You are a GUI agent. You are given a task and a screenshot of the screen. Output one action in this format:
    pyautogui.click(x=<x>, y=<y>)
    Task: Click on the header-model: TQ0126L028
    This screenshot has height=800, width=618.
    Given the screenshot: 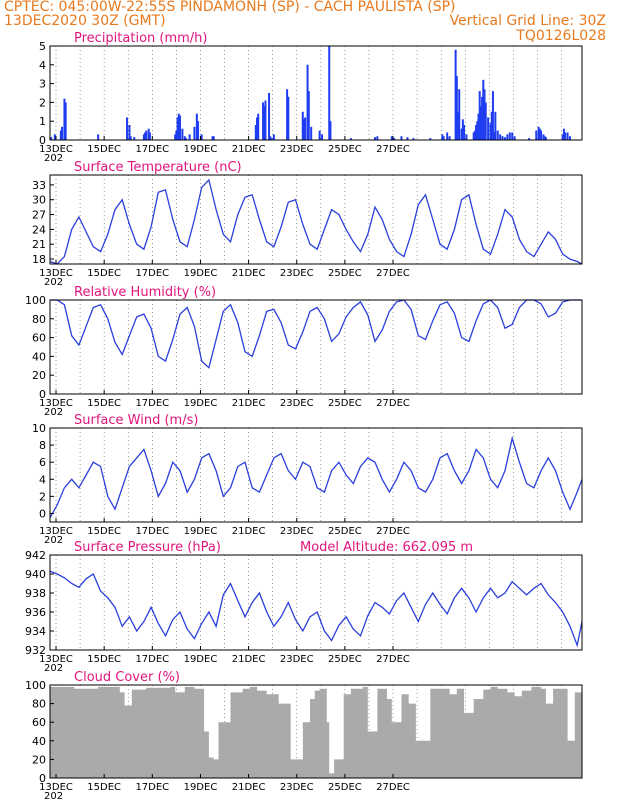 What is the action you would take?
    pyautogui.click(x=561, y=36)
    